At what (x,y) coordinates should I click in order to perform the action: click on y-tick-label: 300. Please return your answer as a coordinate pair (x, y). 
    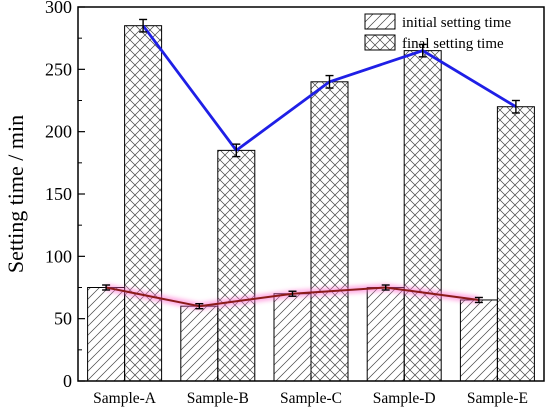
    Looking at the image, I should click on (58, 8).